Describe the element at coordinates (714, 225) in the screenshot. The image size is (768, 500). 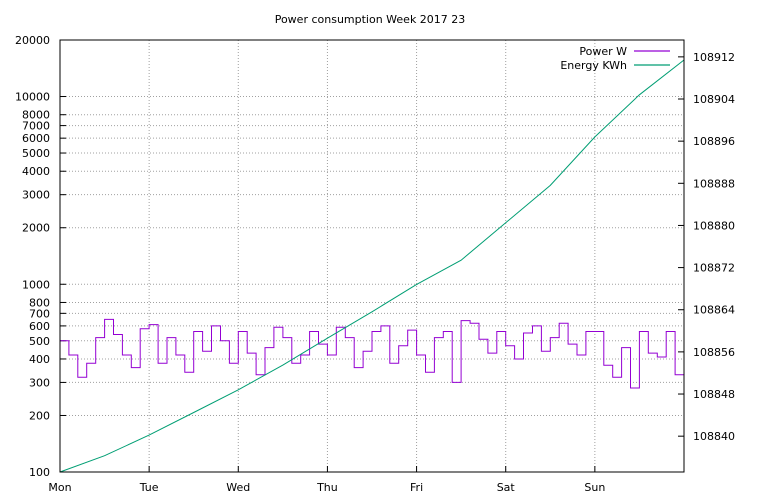
I see `y2-tick-label: 108880` at that location.